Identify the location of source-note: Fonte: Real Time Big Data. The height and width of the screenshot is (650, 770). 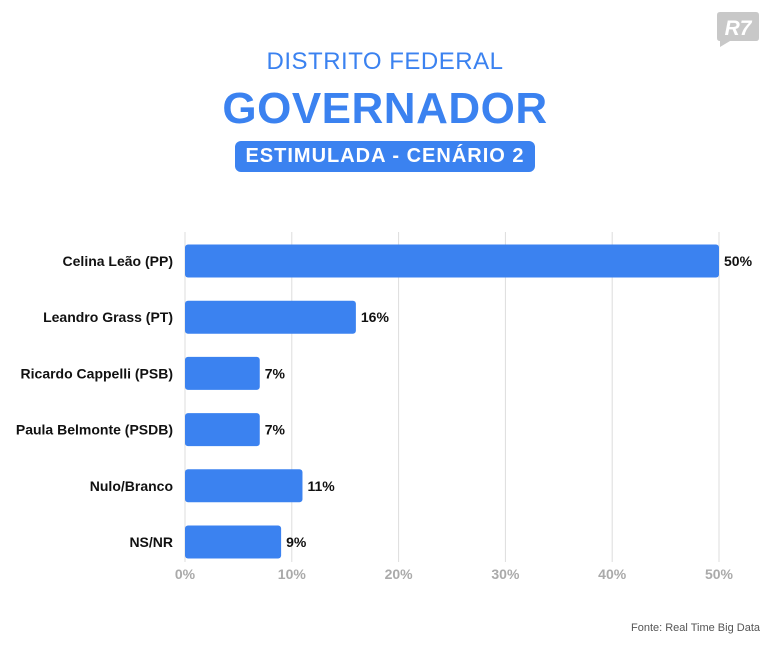
(695, 628).